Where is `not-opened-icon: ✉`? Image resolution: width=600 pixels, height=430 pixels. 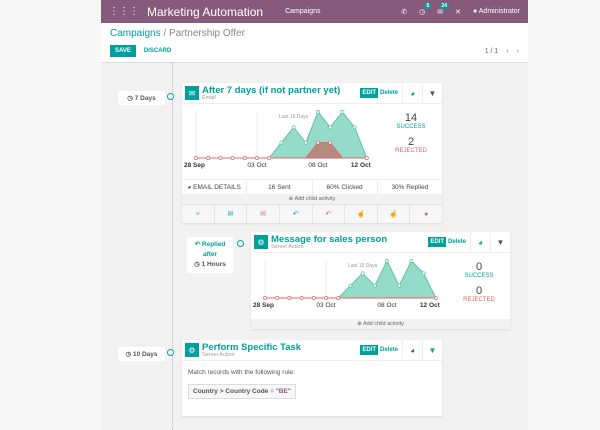 not-opened-icon: ✉ is located at coordinates (263, 214).